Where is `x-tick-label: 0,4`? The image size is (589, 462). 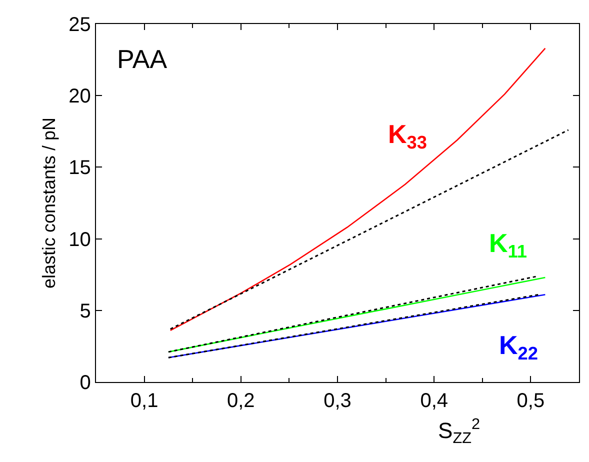
x-tick-label: 0,4 is located at coordinates (434, 401).